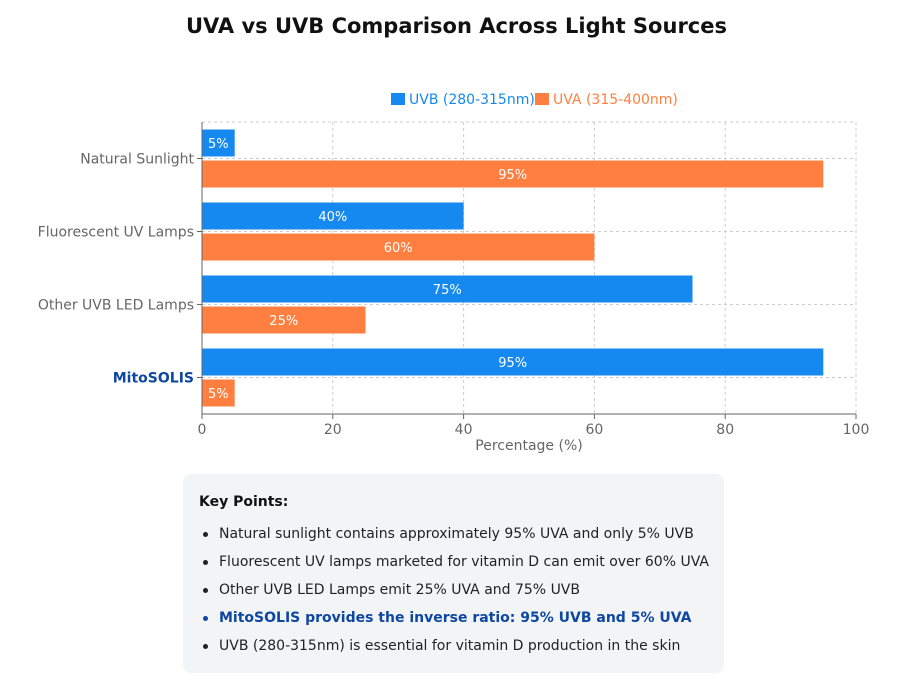 The image size is (913, 693). What do you see at coordinates (528, 446) in the screenshot?
I see `x-axis-title: Percentage (%)` at bounding box center [528, 446].